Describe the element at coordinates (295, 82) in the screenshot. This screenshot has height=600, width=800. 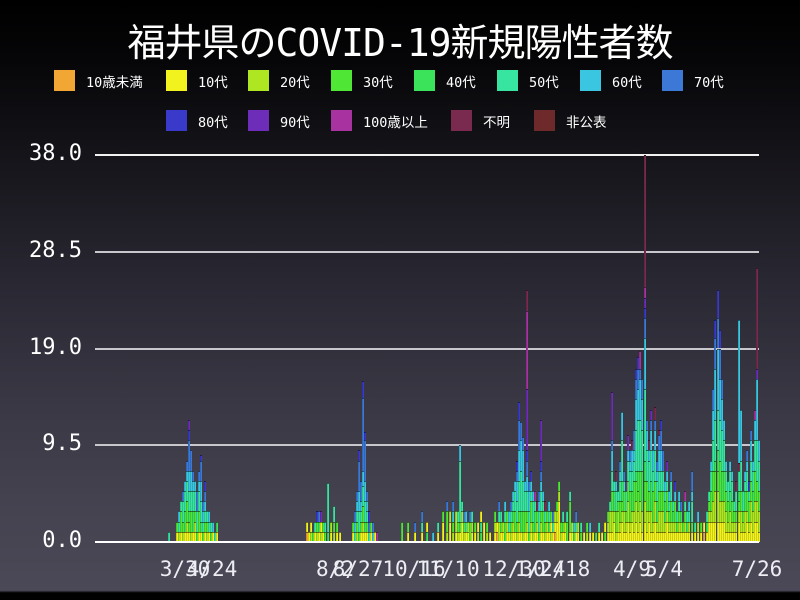
I see `legend-item-label: 20代` at that location.